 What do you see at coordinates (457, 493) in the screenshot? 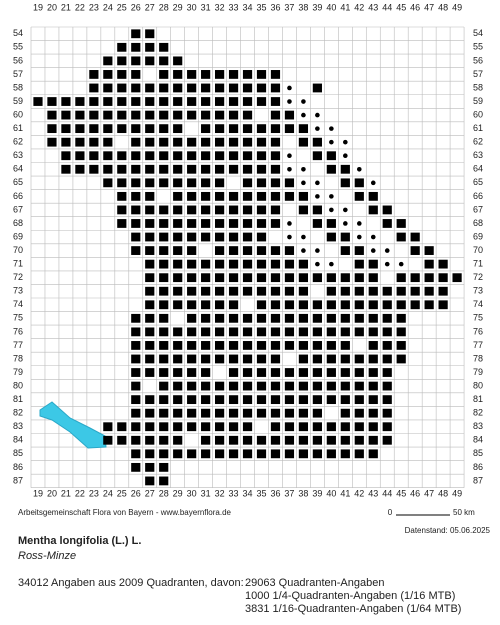
I see `column-label: 49` at bounding box center [457, 493].